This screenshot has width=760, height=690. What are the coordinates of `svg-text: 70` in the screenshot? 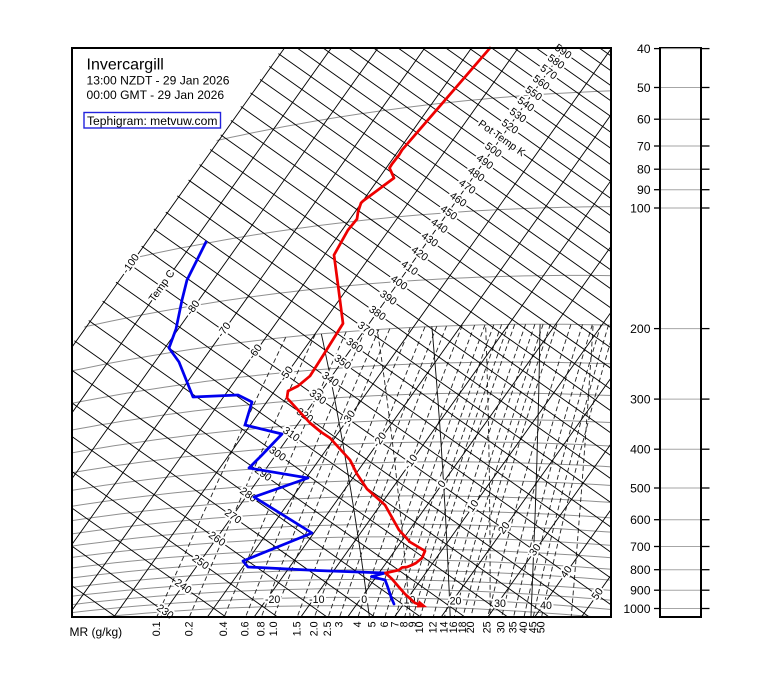 It's located at (644, 147).